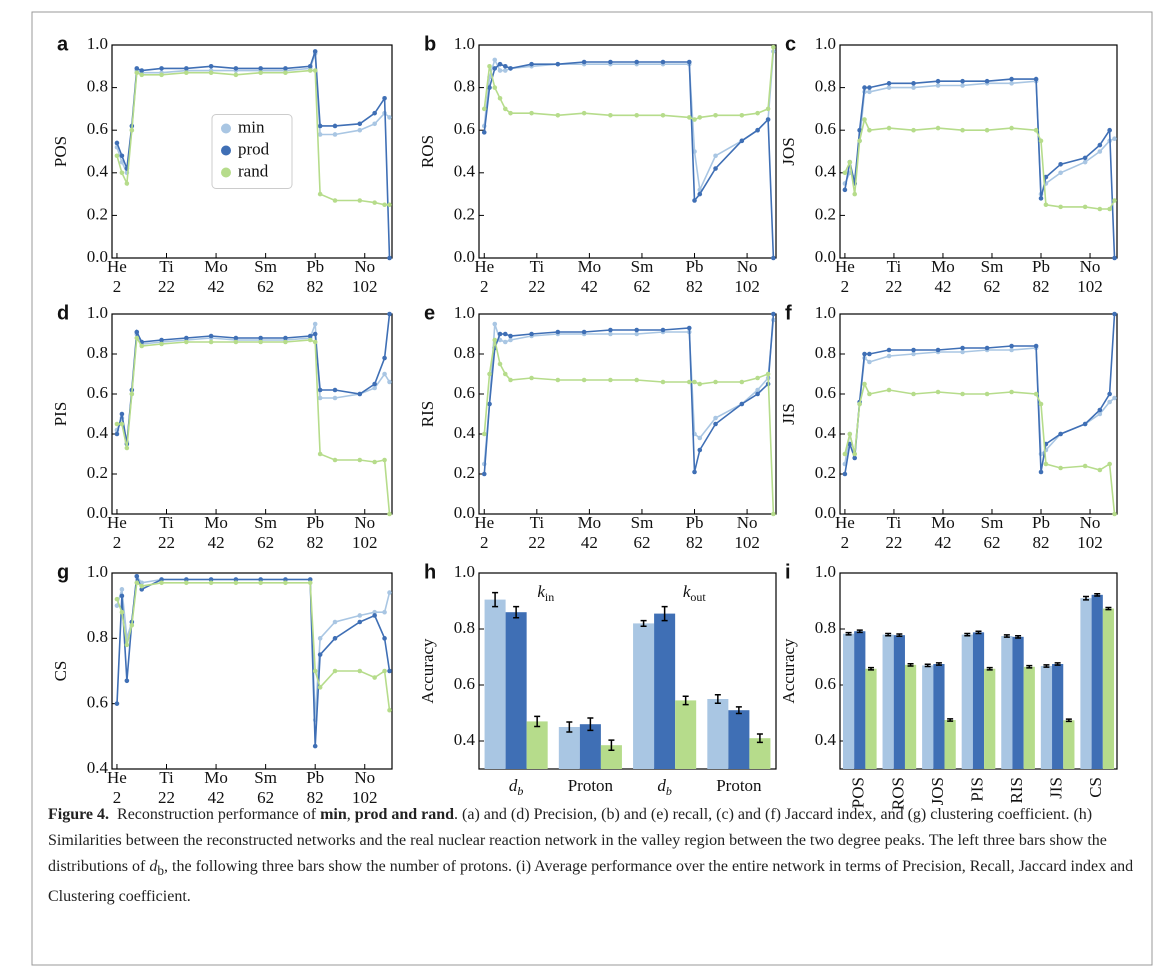 The width and height of the screenshot is (1167, 978). What do you see at coordinates (404, 814) in the screenshot?
I see `caption-text: prod and rand` at bounding box center [404, 814].